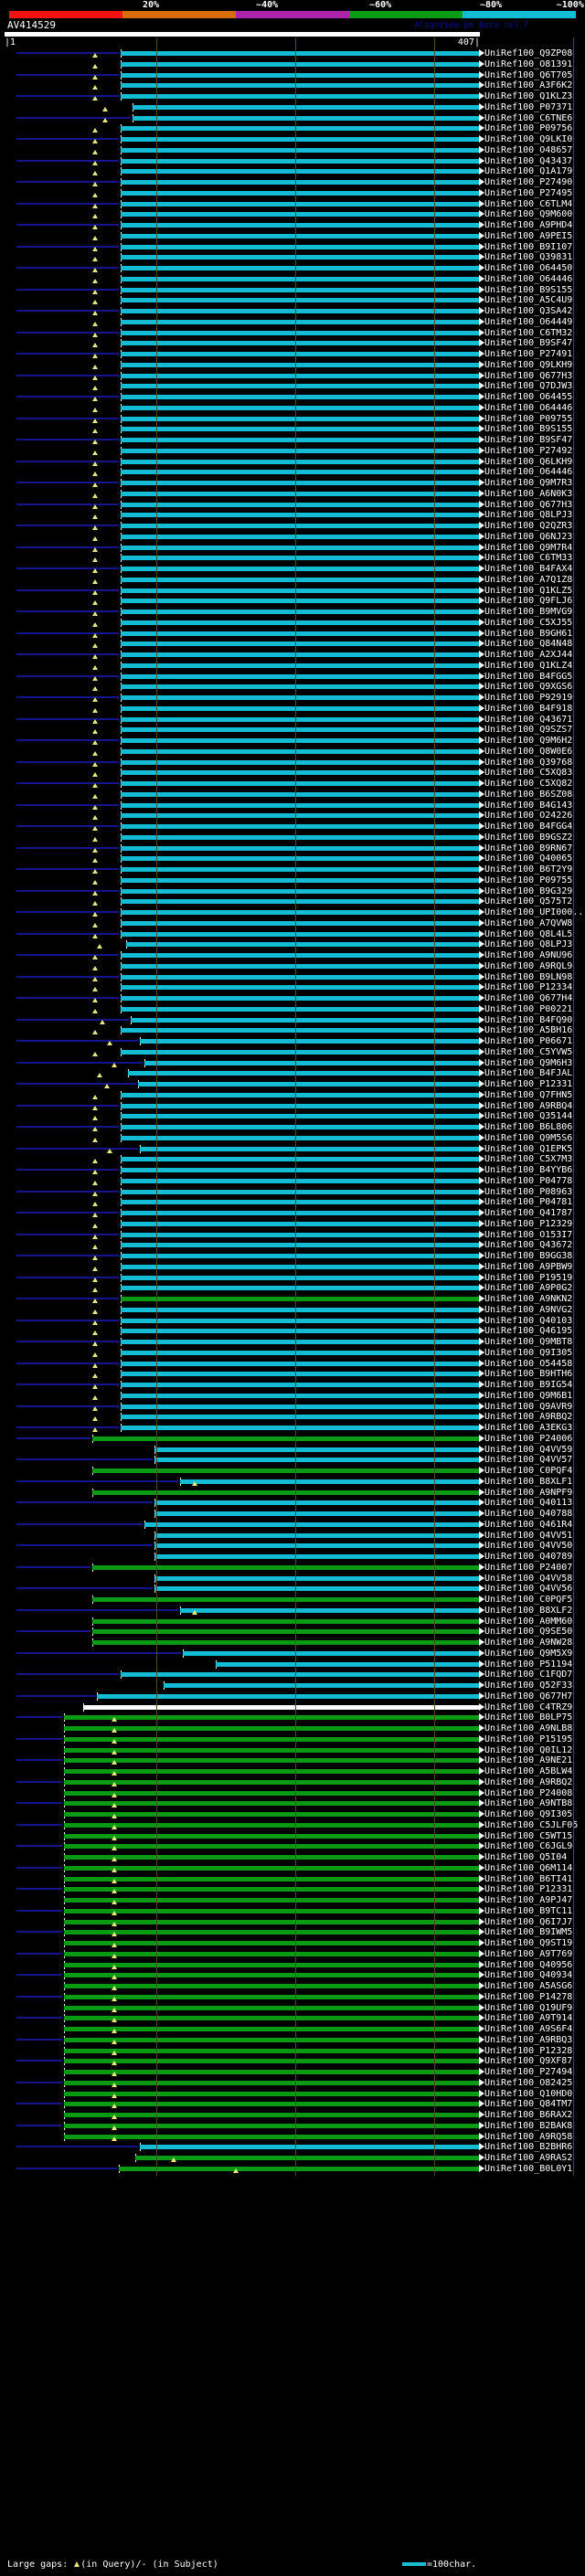 The width and height of the screenshot is (585, 2576). Describe the element at coordinates (293, 837) in the screenshot. I see `hit-row: UniRef100_B9GSZ2` at that location.